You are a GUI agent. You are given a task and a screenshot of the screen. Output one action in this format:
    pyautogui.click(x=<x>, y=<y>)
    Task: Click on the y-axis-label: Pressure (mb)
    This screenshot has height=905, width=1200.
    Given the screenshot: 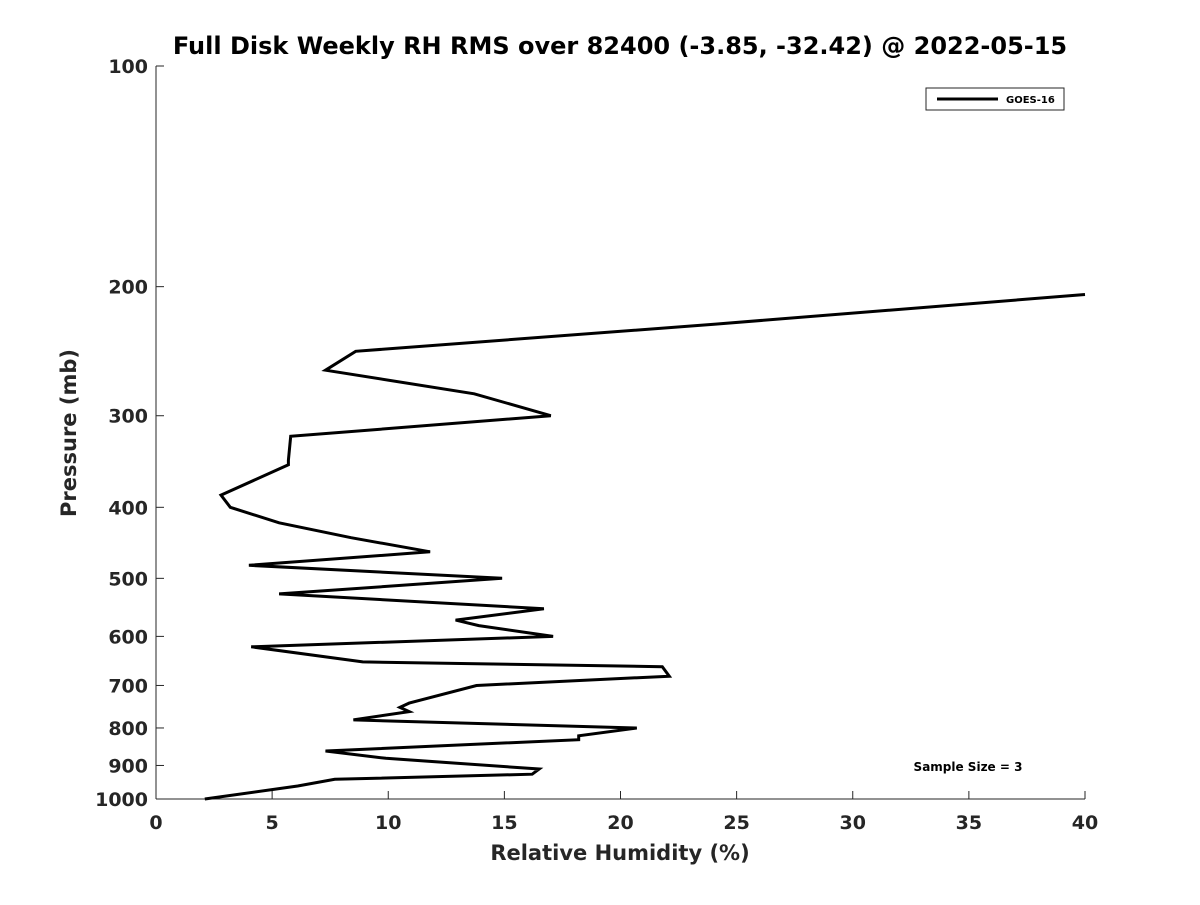 What is the action you would take?
    pyautogui.click(x=69, y=433)
    